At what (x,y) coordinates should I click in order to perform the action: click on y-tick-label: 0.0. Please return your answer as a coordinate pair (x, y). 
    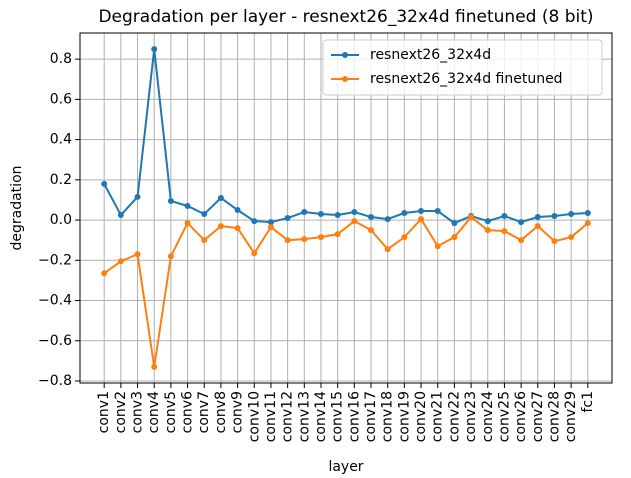
    Looking at the image, I should click on (61, 220).